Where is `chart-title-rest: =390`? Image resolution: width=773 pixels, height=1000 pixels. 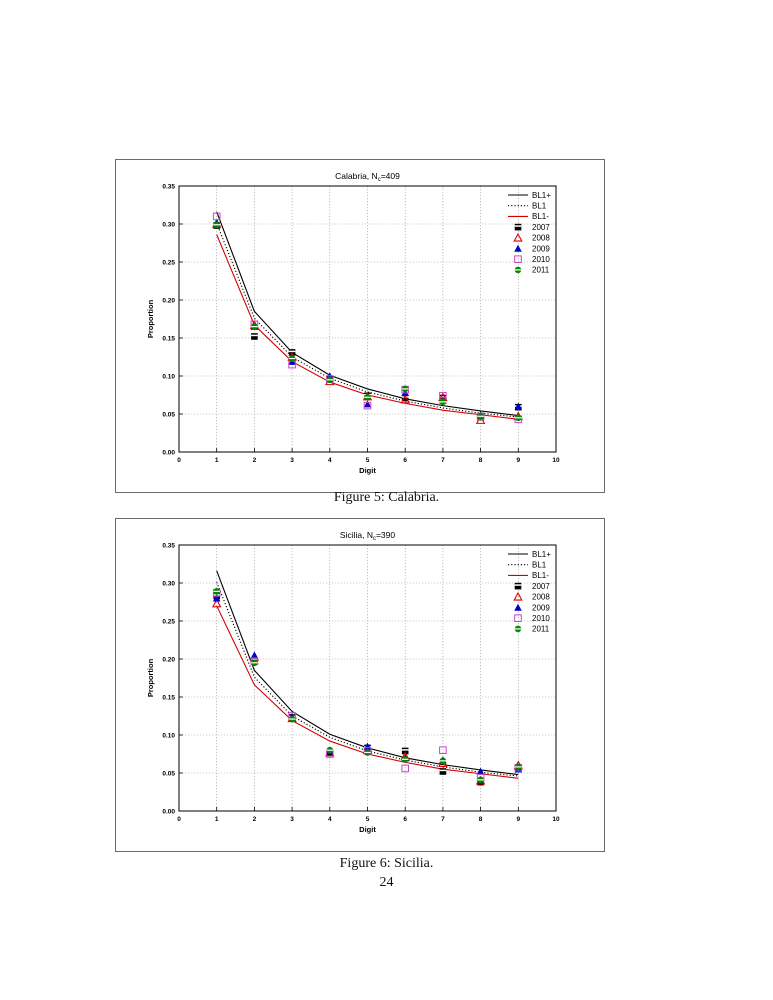 chart-title-rest: =390 is located at coordinates (385, 535).